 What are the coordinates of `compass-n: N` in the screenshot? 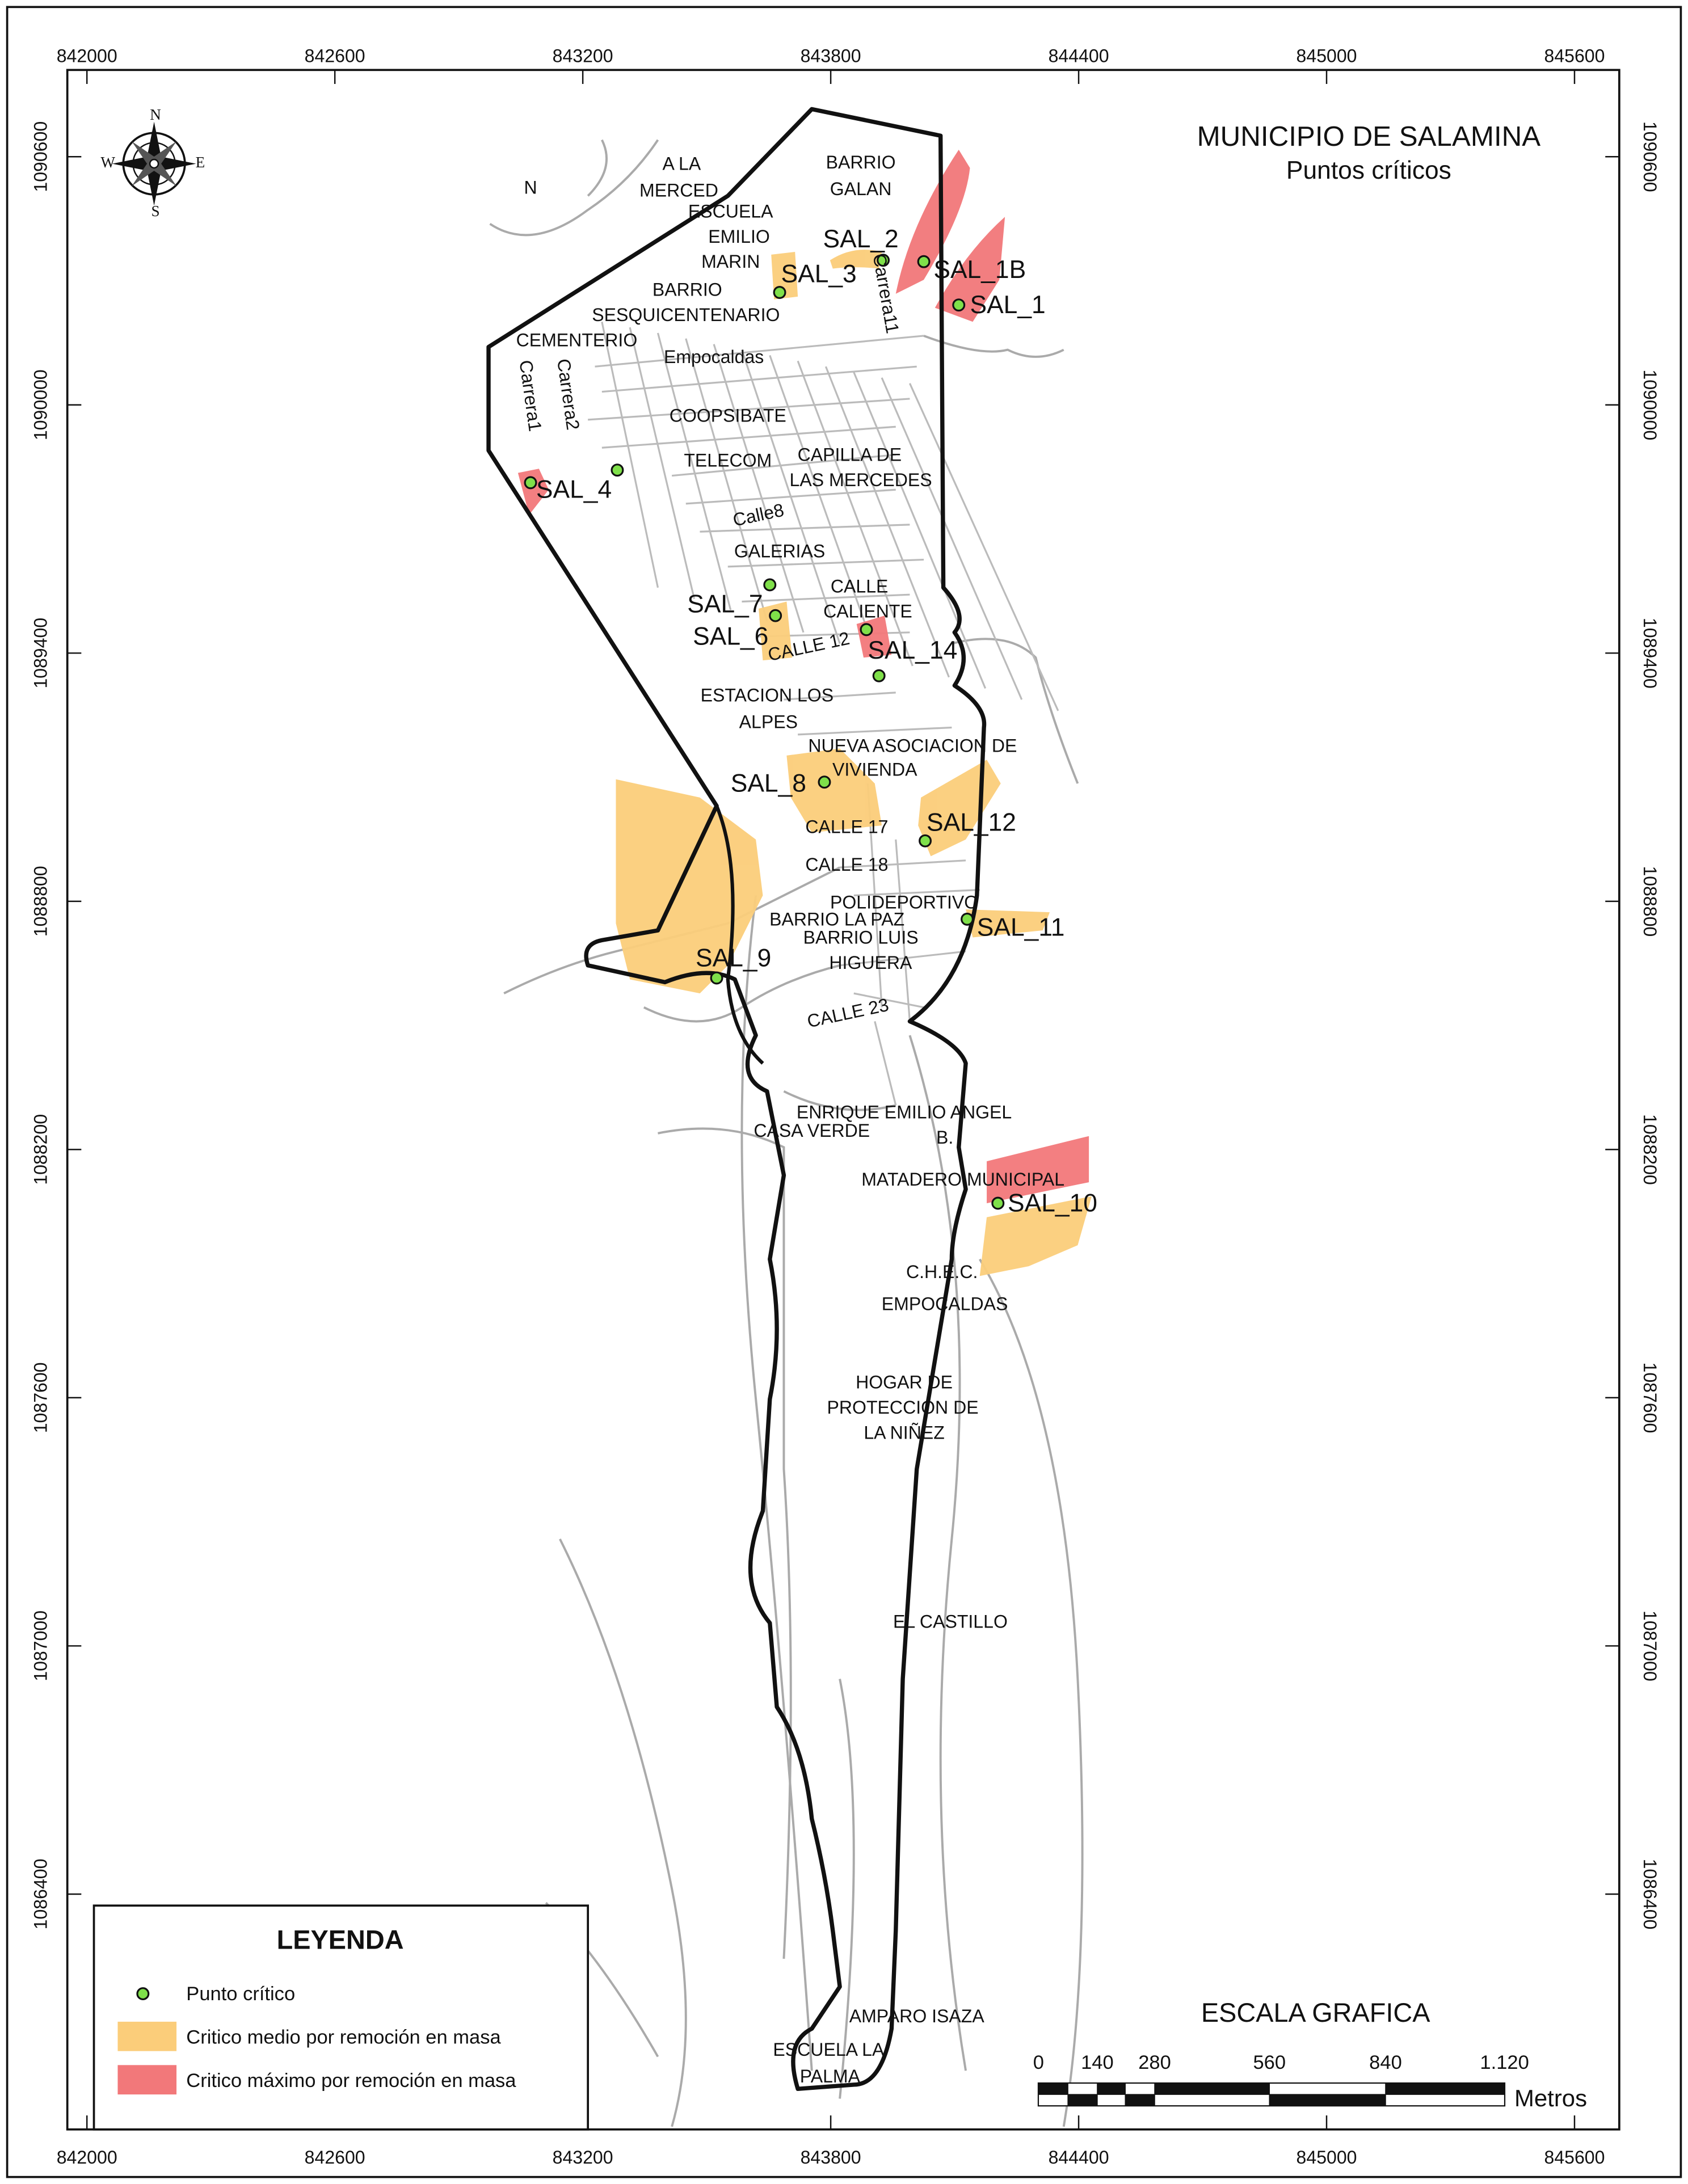 It's located at (155, 114).